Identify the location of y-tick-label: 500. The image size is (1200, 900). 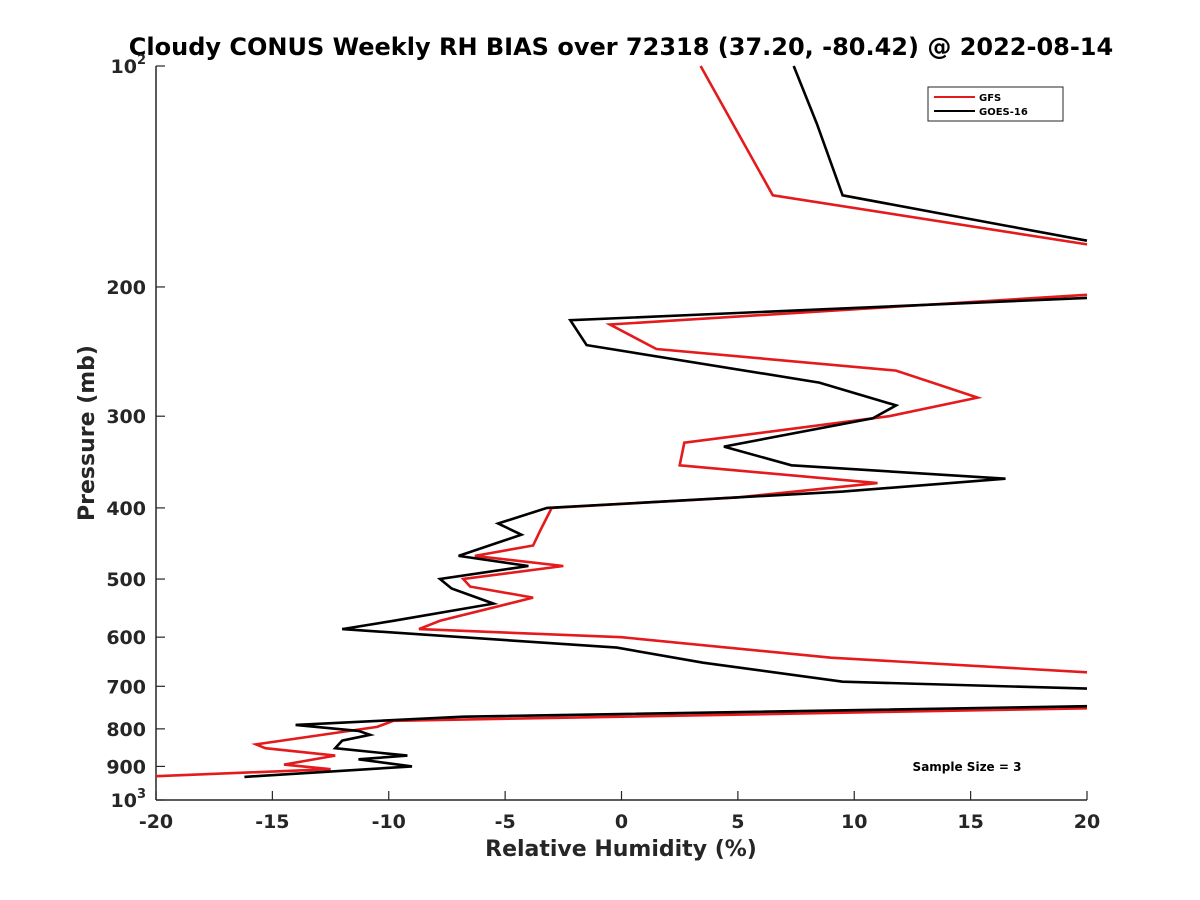
(126, 580).